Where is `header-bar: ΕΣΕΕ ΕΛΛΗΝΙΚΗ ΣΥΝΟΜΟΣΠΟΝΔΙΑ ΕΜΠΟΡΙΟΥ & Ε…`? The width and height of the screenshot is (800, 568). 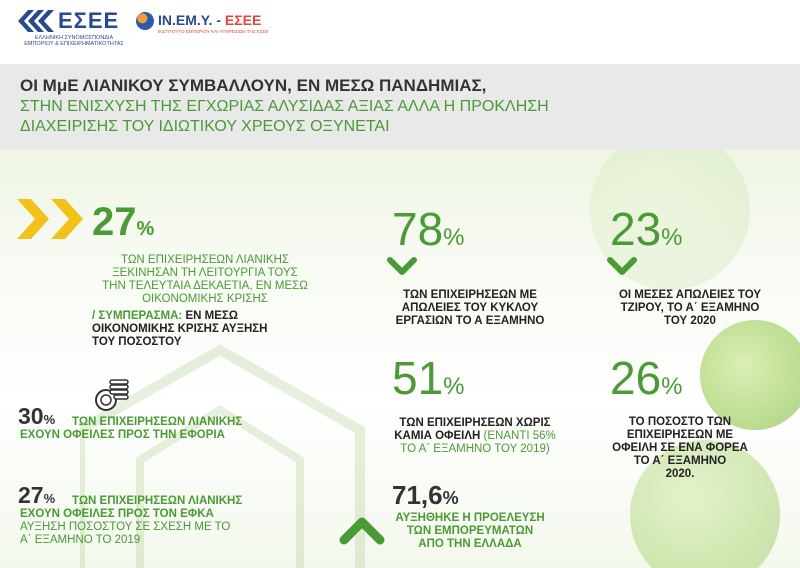
header-bar: ΕΣΕΕ ΕΛΛΗΝΙΚΗ ΣΥΝΟΜΟΣΠΟΝΔΙΑ ΕΜΠΟΡΙΟΥ & Ε… is located at coordinates (400, 32).